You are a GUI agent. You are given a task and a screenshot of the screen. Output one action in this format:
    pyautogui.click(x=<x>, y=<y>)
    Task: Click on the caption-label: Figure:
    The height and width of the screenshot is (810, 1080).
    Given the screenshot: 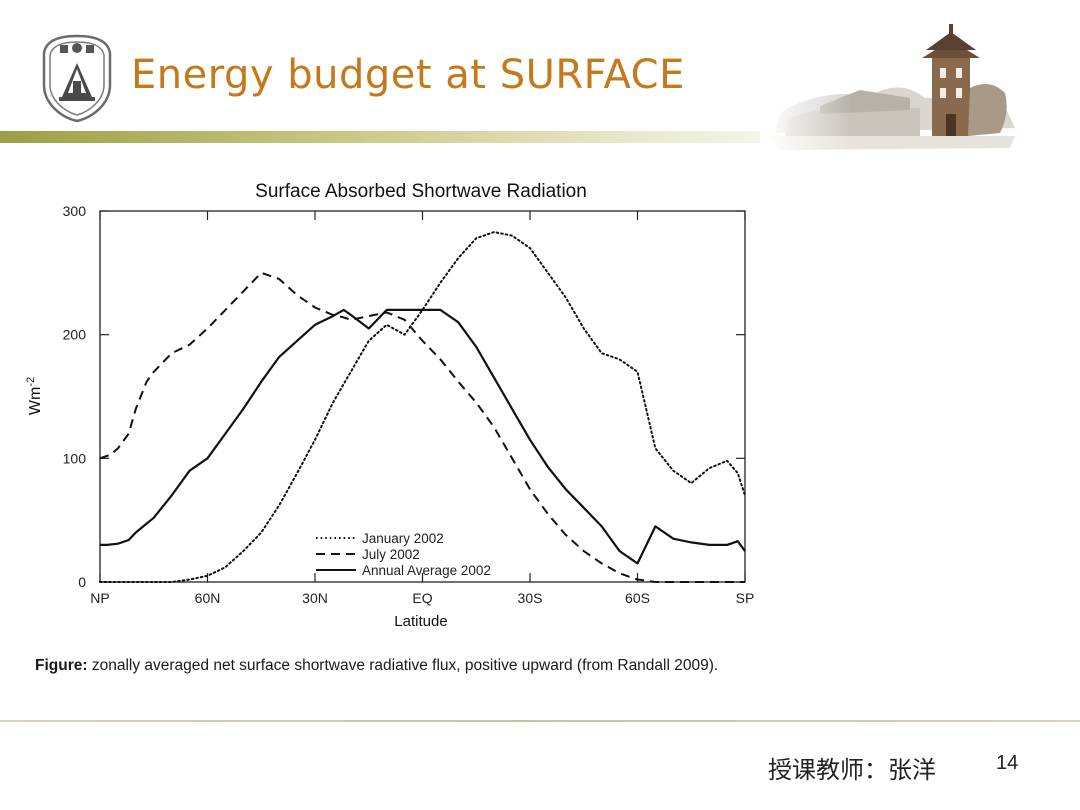 What is the action you would take?
    pyautogui.click(x=61, y=665)
    